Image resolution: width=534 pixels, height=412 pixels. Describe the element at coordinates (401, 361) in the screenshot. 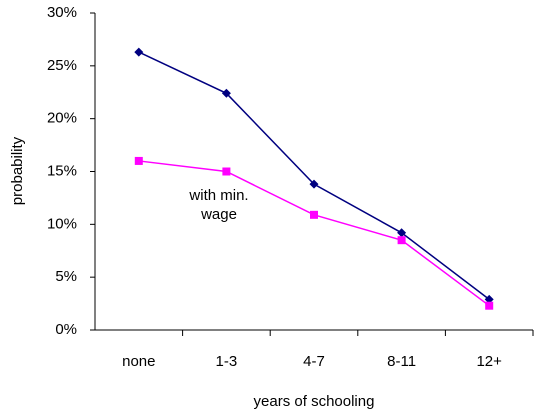

I see `x-tick-label: 8-11` at that location.